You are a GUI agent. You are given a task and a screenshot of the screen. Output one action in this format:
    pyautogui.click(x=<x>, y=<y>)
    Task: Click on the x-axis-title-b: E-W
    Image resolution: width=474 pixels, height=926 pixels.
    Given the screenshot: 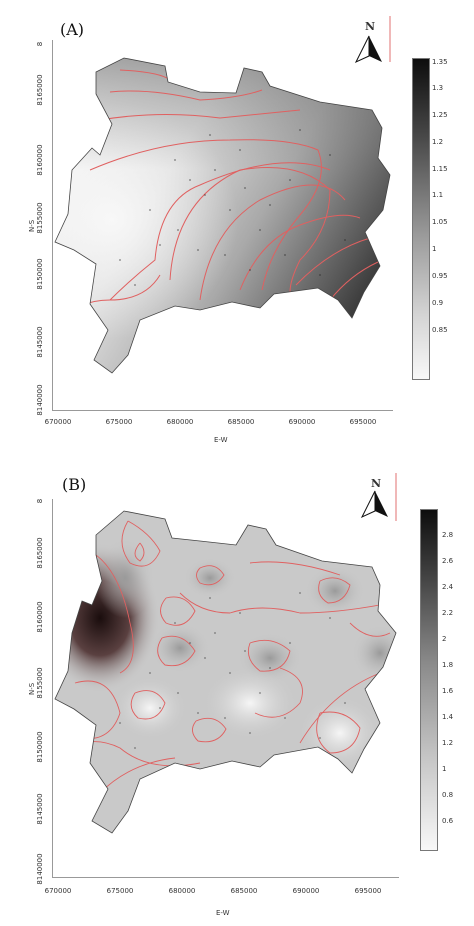 What is the action you would take?
    pyautogui.click(x=223, y=913)
    